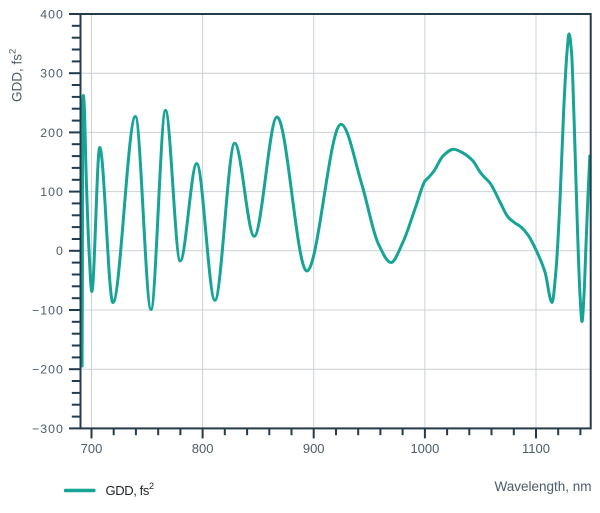 The height and width of the screenshot is (513, 600). I want to click on svg-text: Wavelength, nm, so click(542, 486).